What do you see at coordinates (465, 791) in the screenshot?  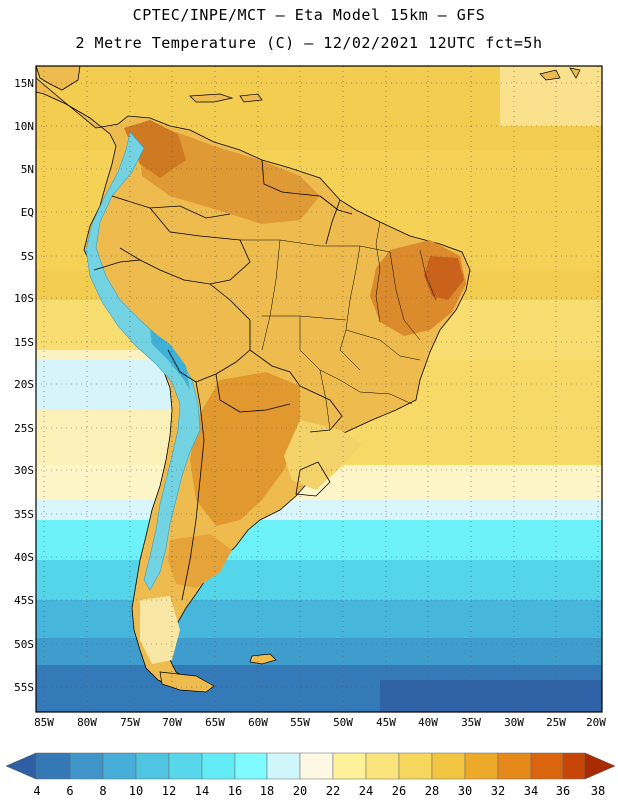 I see `colorbar-tick-label: 30` at bounding box center [465, 791].